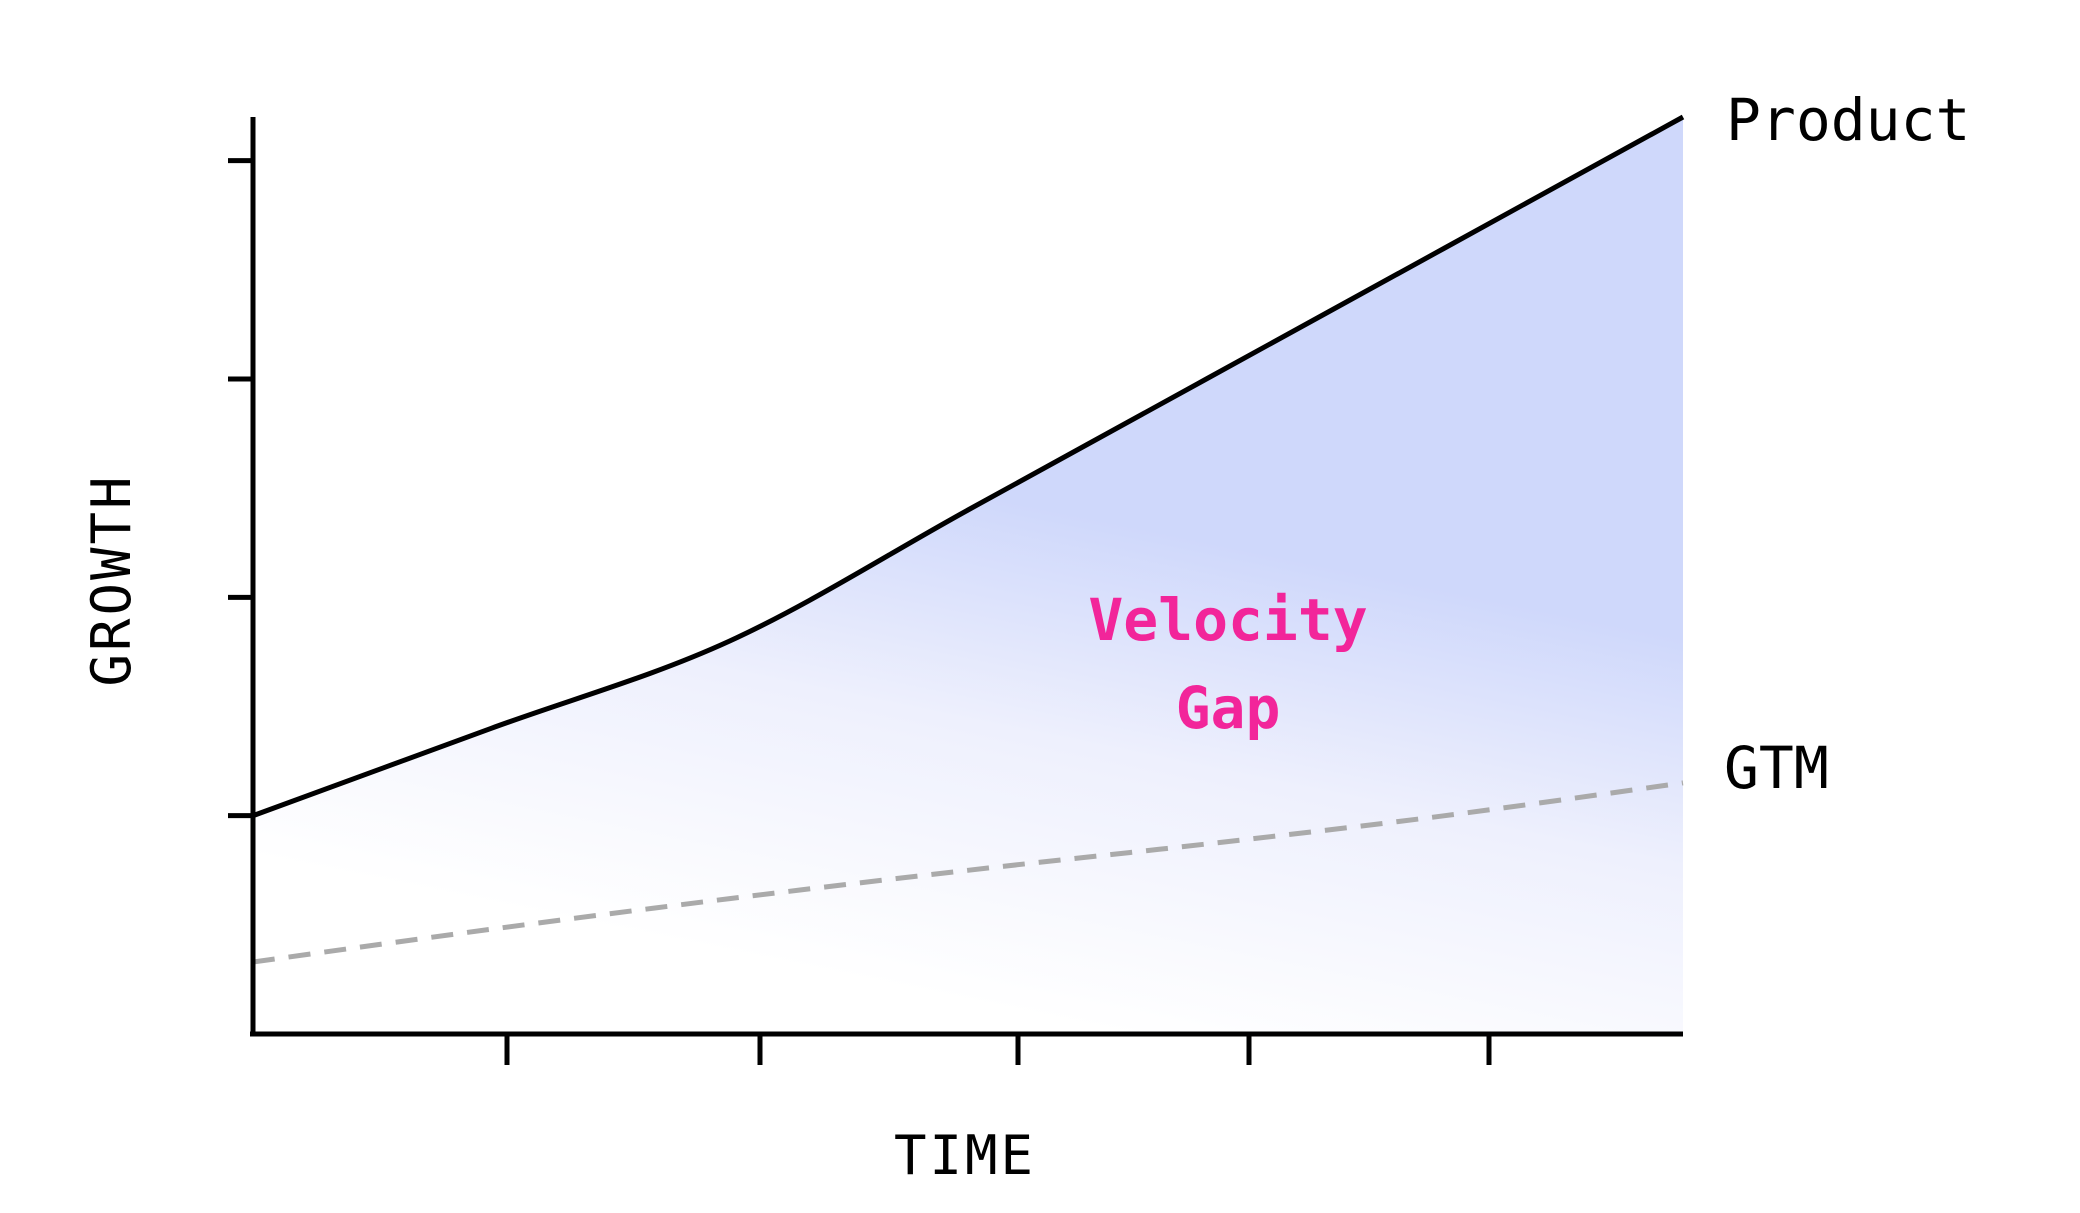 This screenshot has width=2080, height=1213. Describe the element at coordinates (111, 579) in the screenshot. I see `y-axis-title: GROWTH` at that location.